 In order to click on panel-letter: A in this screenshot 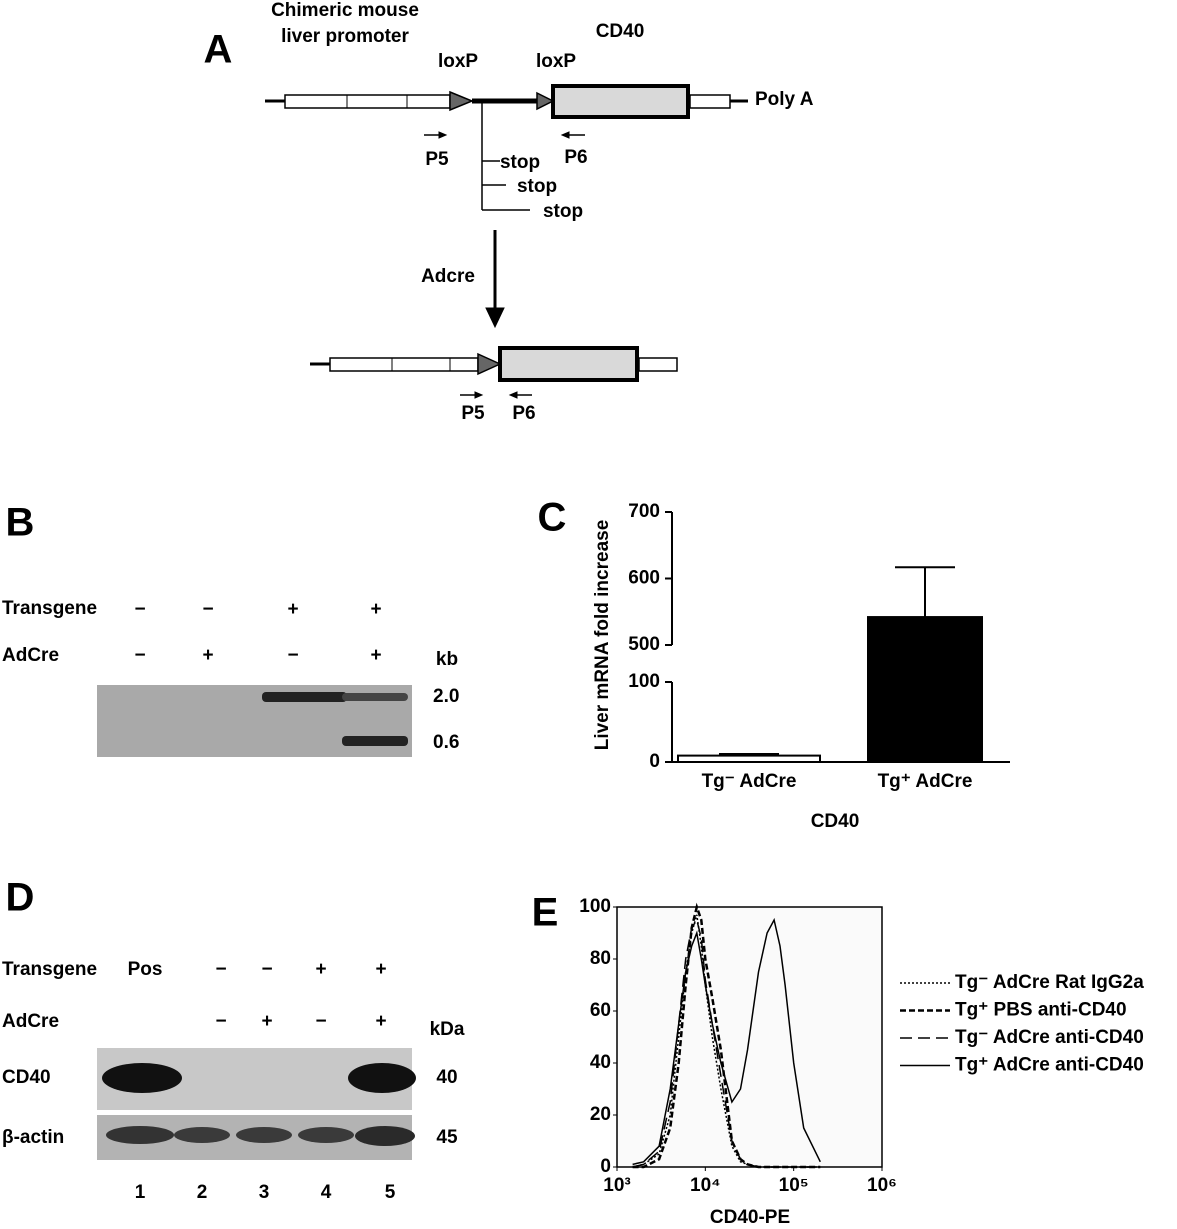, I will do `click(218, 50)`.